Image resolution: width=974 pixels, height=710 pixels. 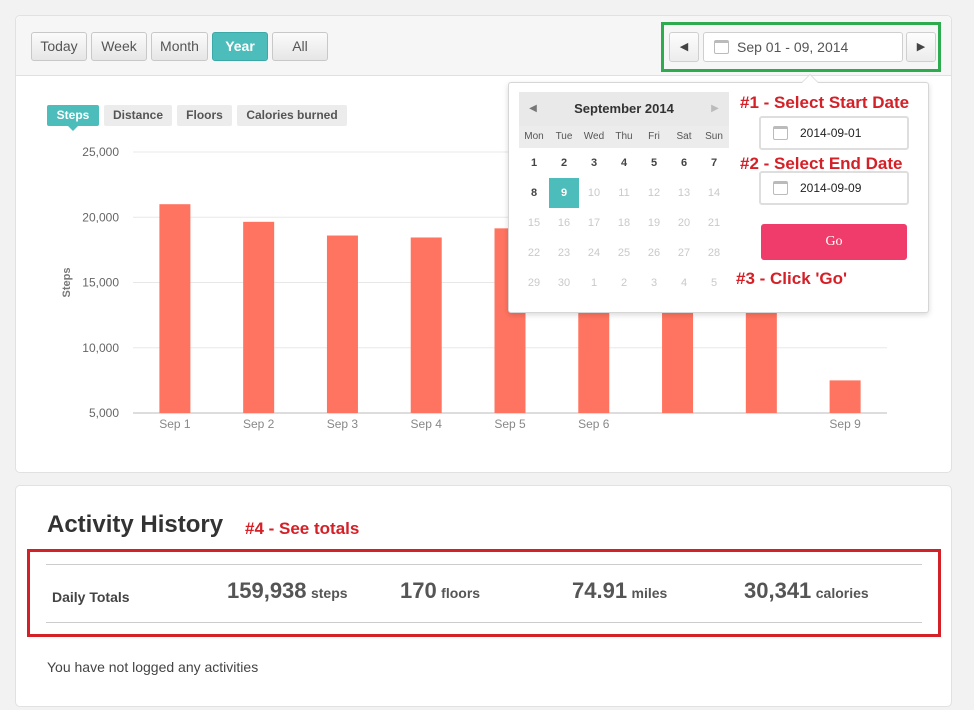 What do you see at coordinates (533, 108) in the screenshot?
I see `prev-month-icon: ◀` at bounding box center [533, 108].